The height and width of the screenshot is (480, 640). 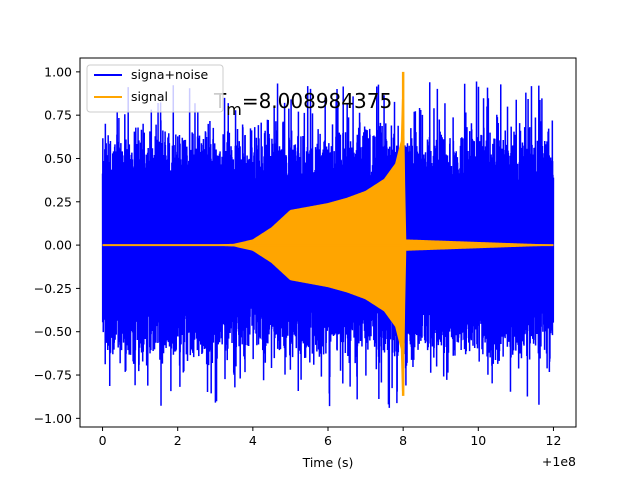 What do you see at coordinates (178, 440) in the screenshot?
I see `x-tick-label: 2` at bounding box center [178, 440].